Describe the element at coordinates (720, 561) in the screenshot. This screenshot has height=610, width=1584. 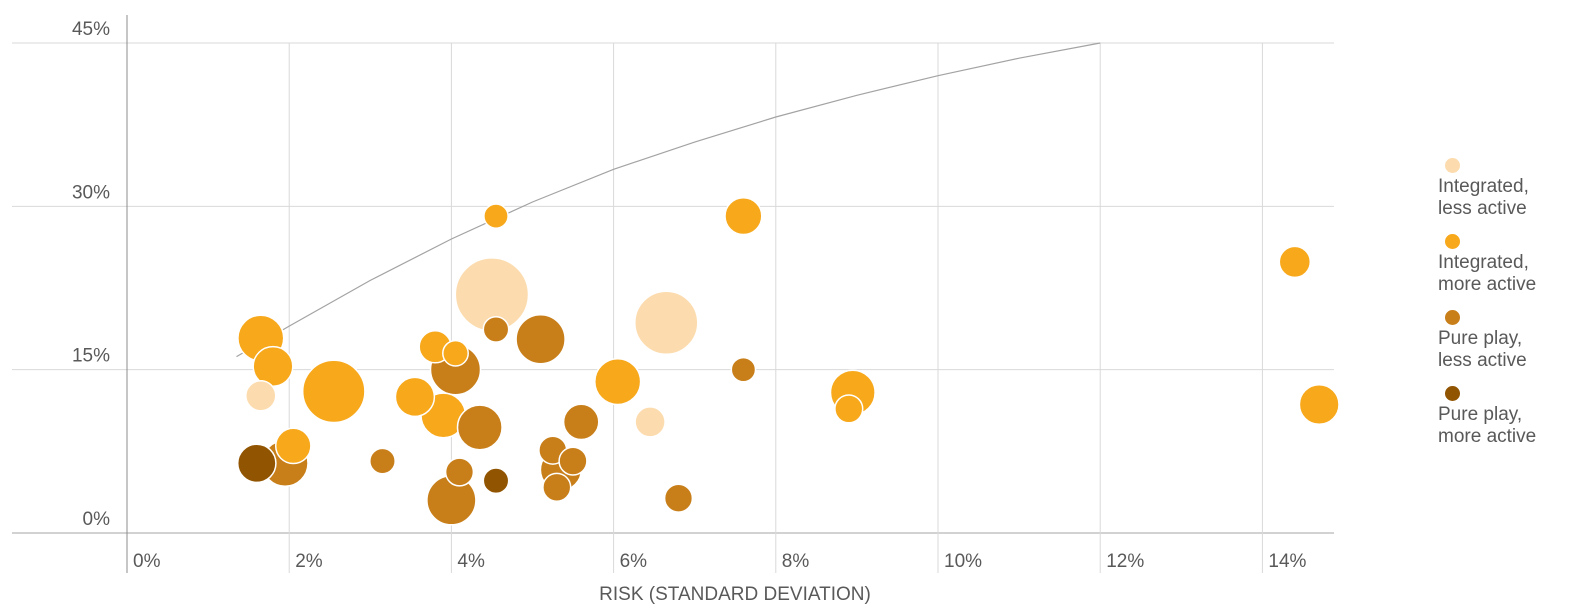
I see `x-axis-ticks: 0% 2% 4% 6% 8% 10% 12% 14%` at that location.